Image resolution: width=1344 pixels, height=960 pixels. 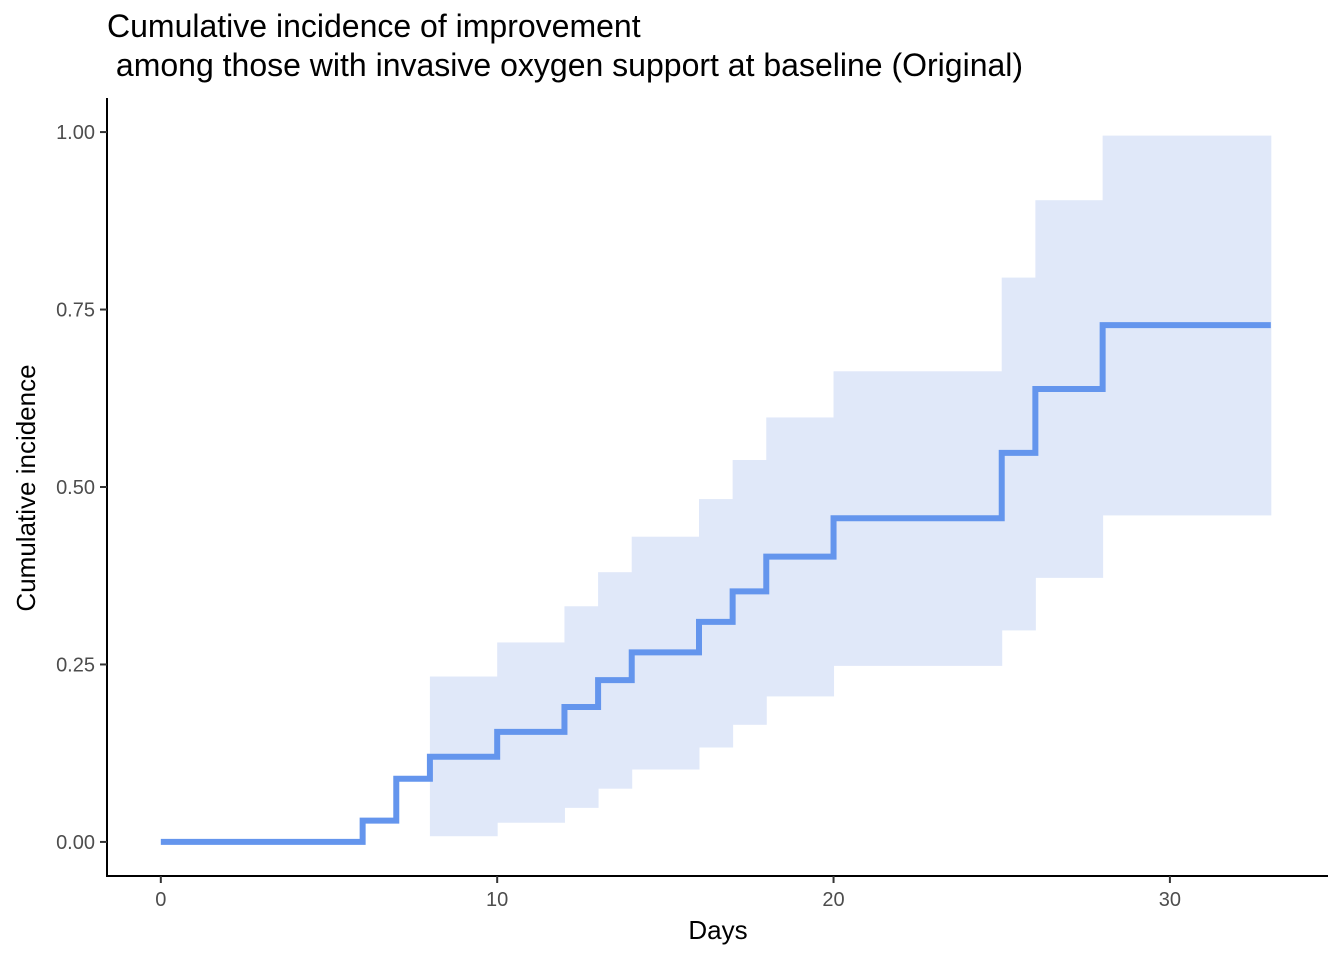 What do you see at coordinates (26, 487) in the screenshot?
I see `y-axis-title: Cumulative incidence` at bounding box center [26, 487].